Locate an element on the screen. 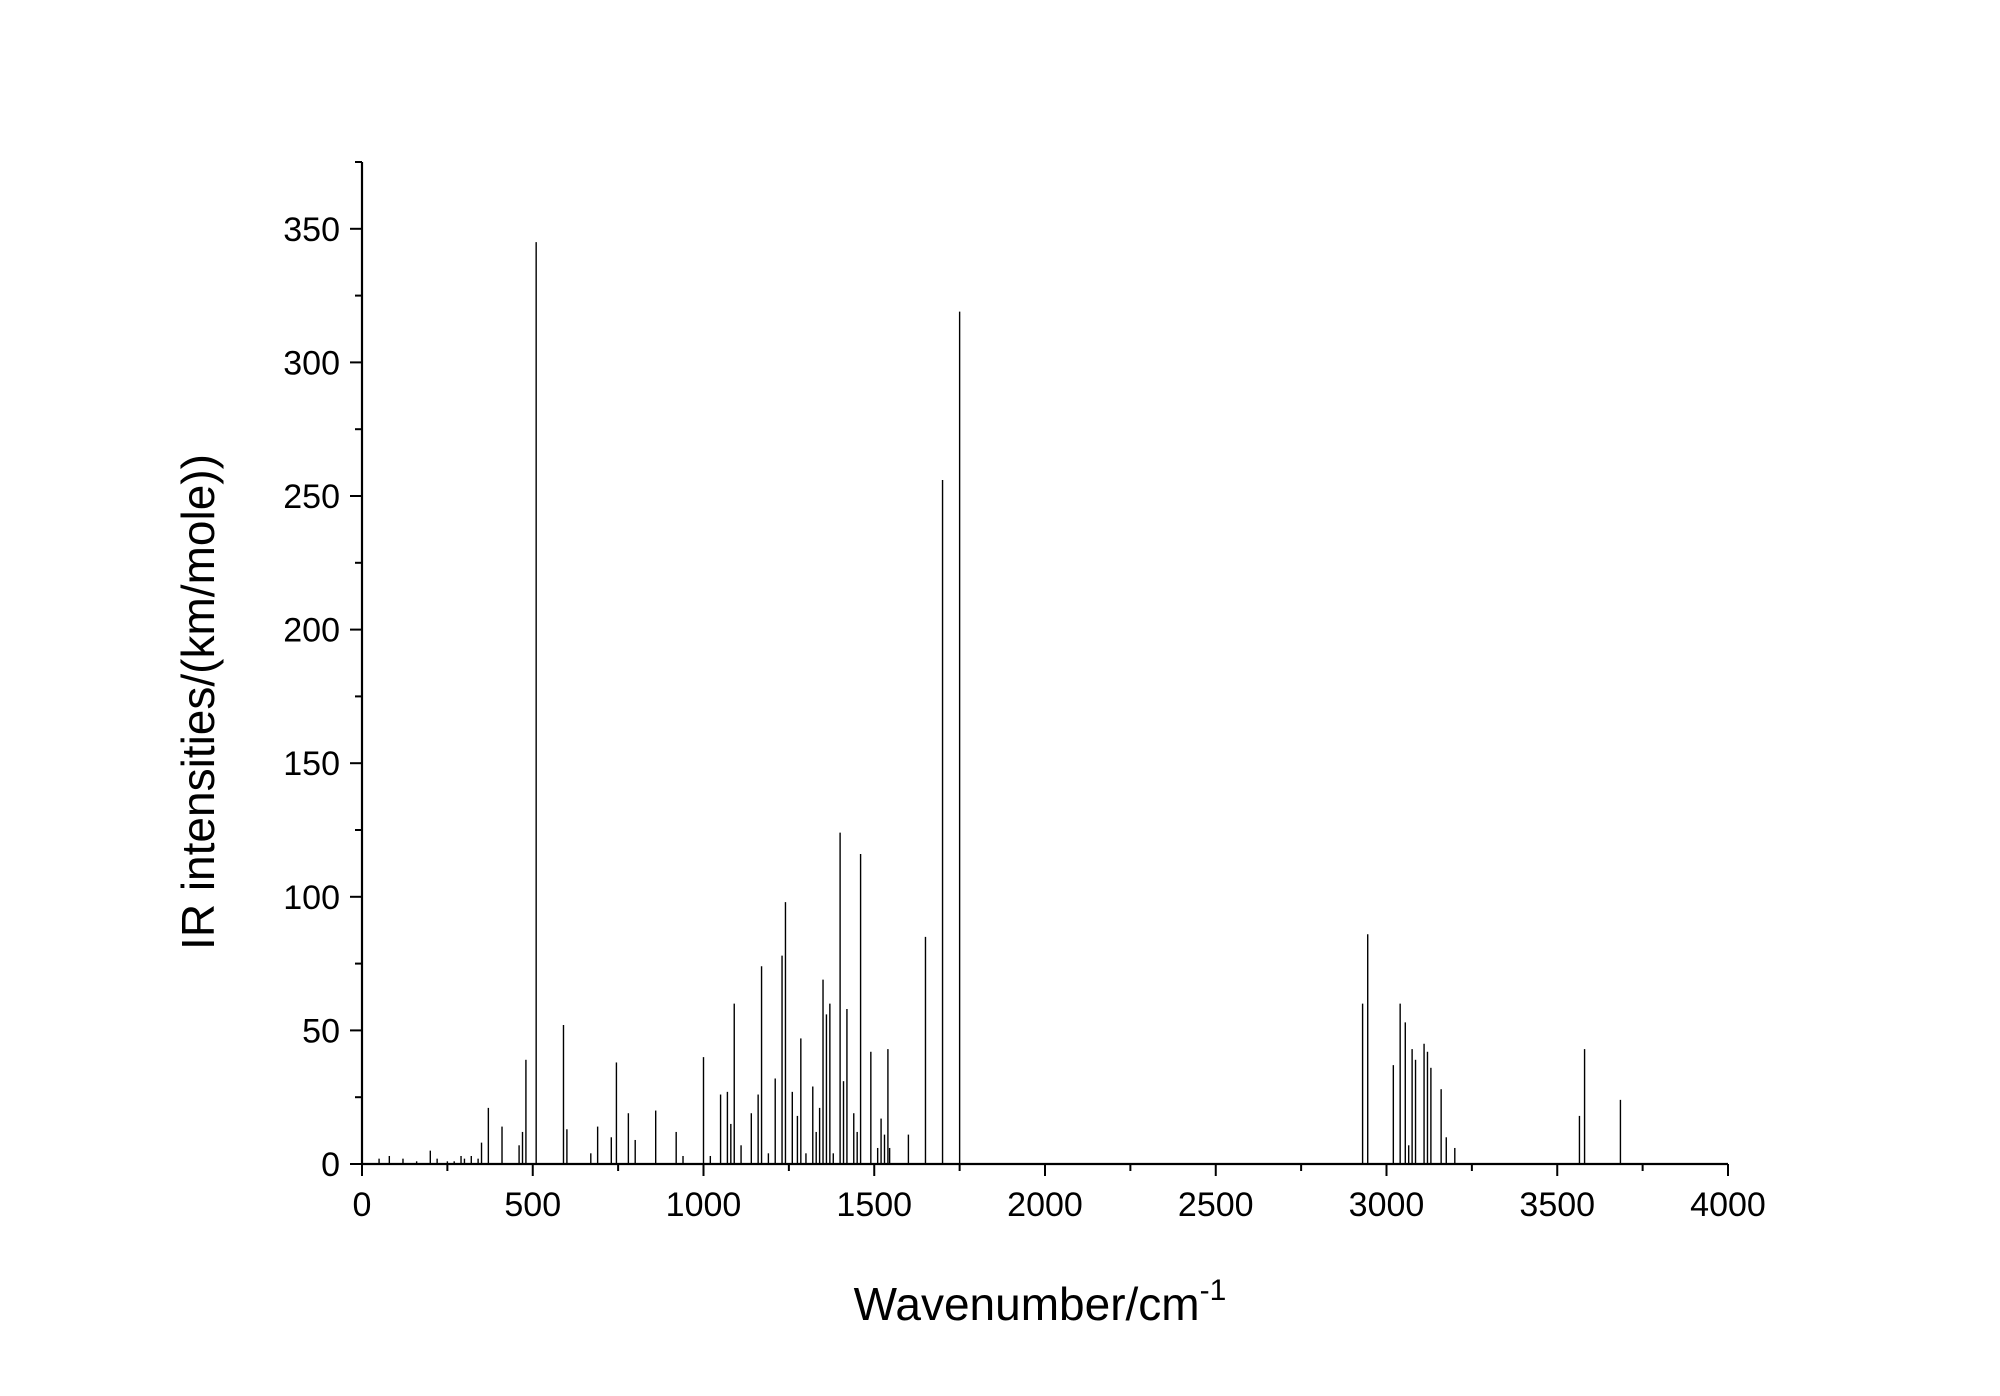 The width and height of the screenshot is (2000, 1396). y-axis-title: IR intensities/(km/mole)) is located at coordinates (198, 702).